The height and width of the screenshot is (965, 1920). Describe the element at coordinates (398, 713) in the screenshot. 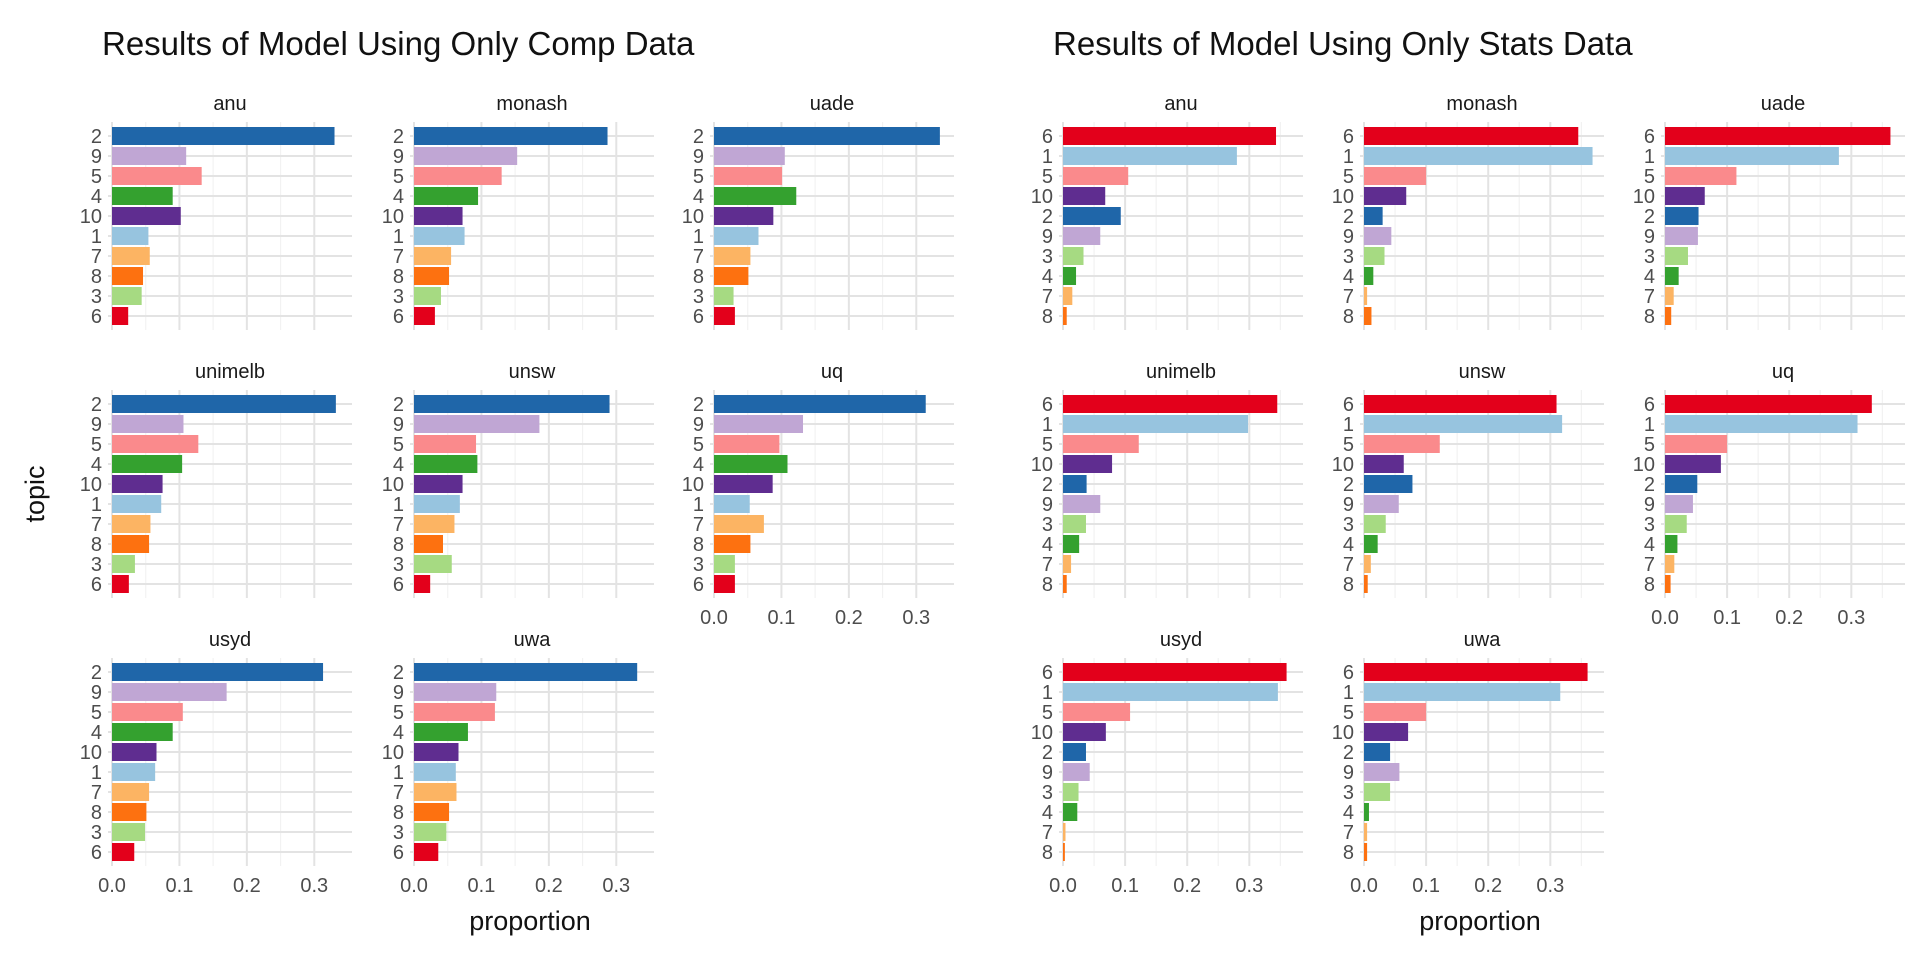

I see `comp-y-tick-label-topic: 5` at that location.